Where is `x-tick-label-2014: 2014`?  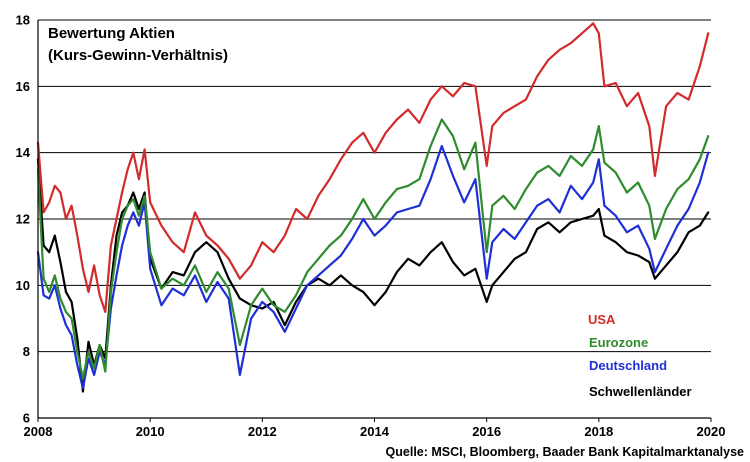
x-tick-label-2014: 2014 is located at coordinates (375, 431).